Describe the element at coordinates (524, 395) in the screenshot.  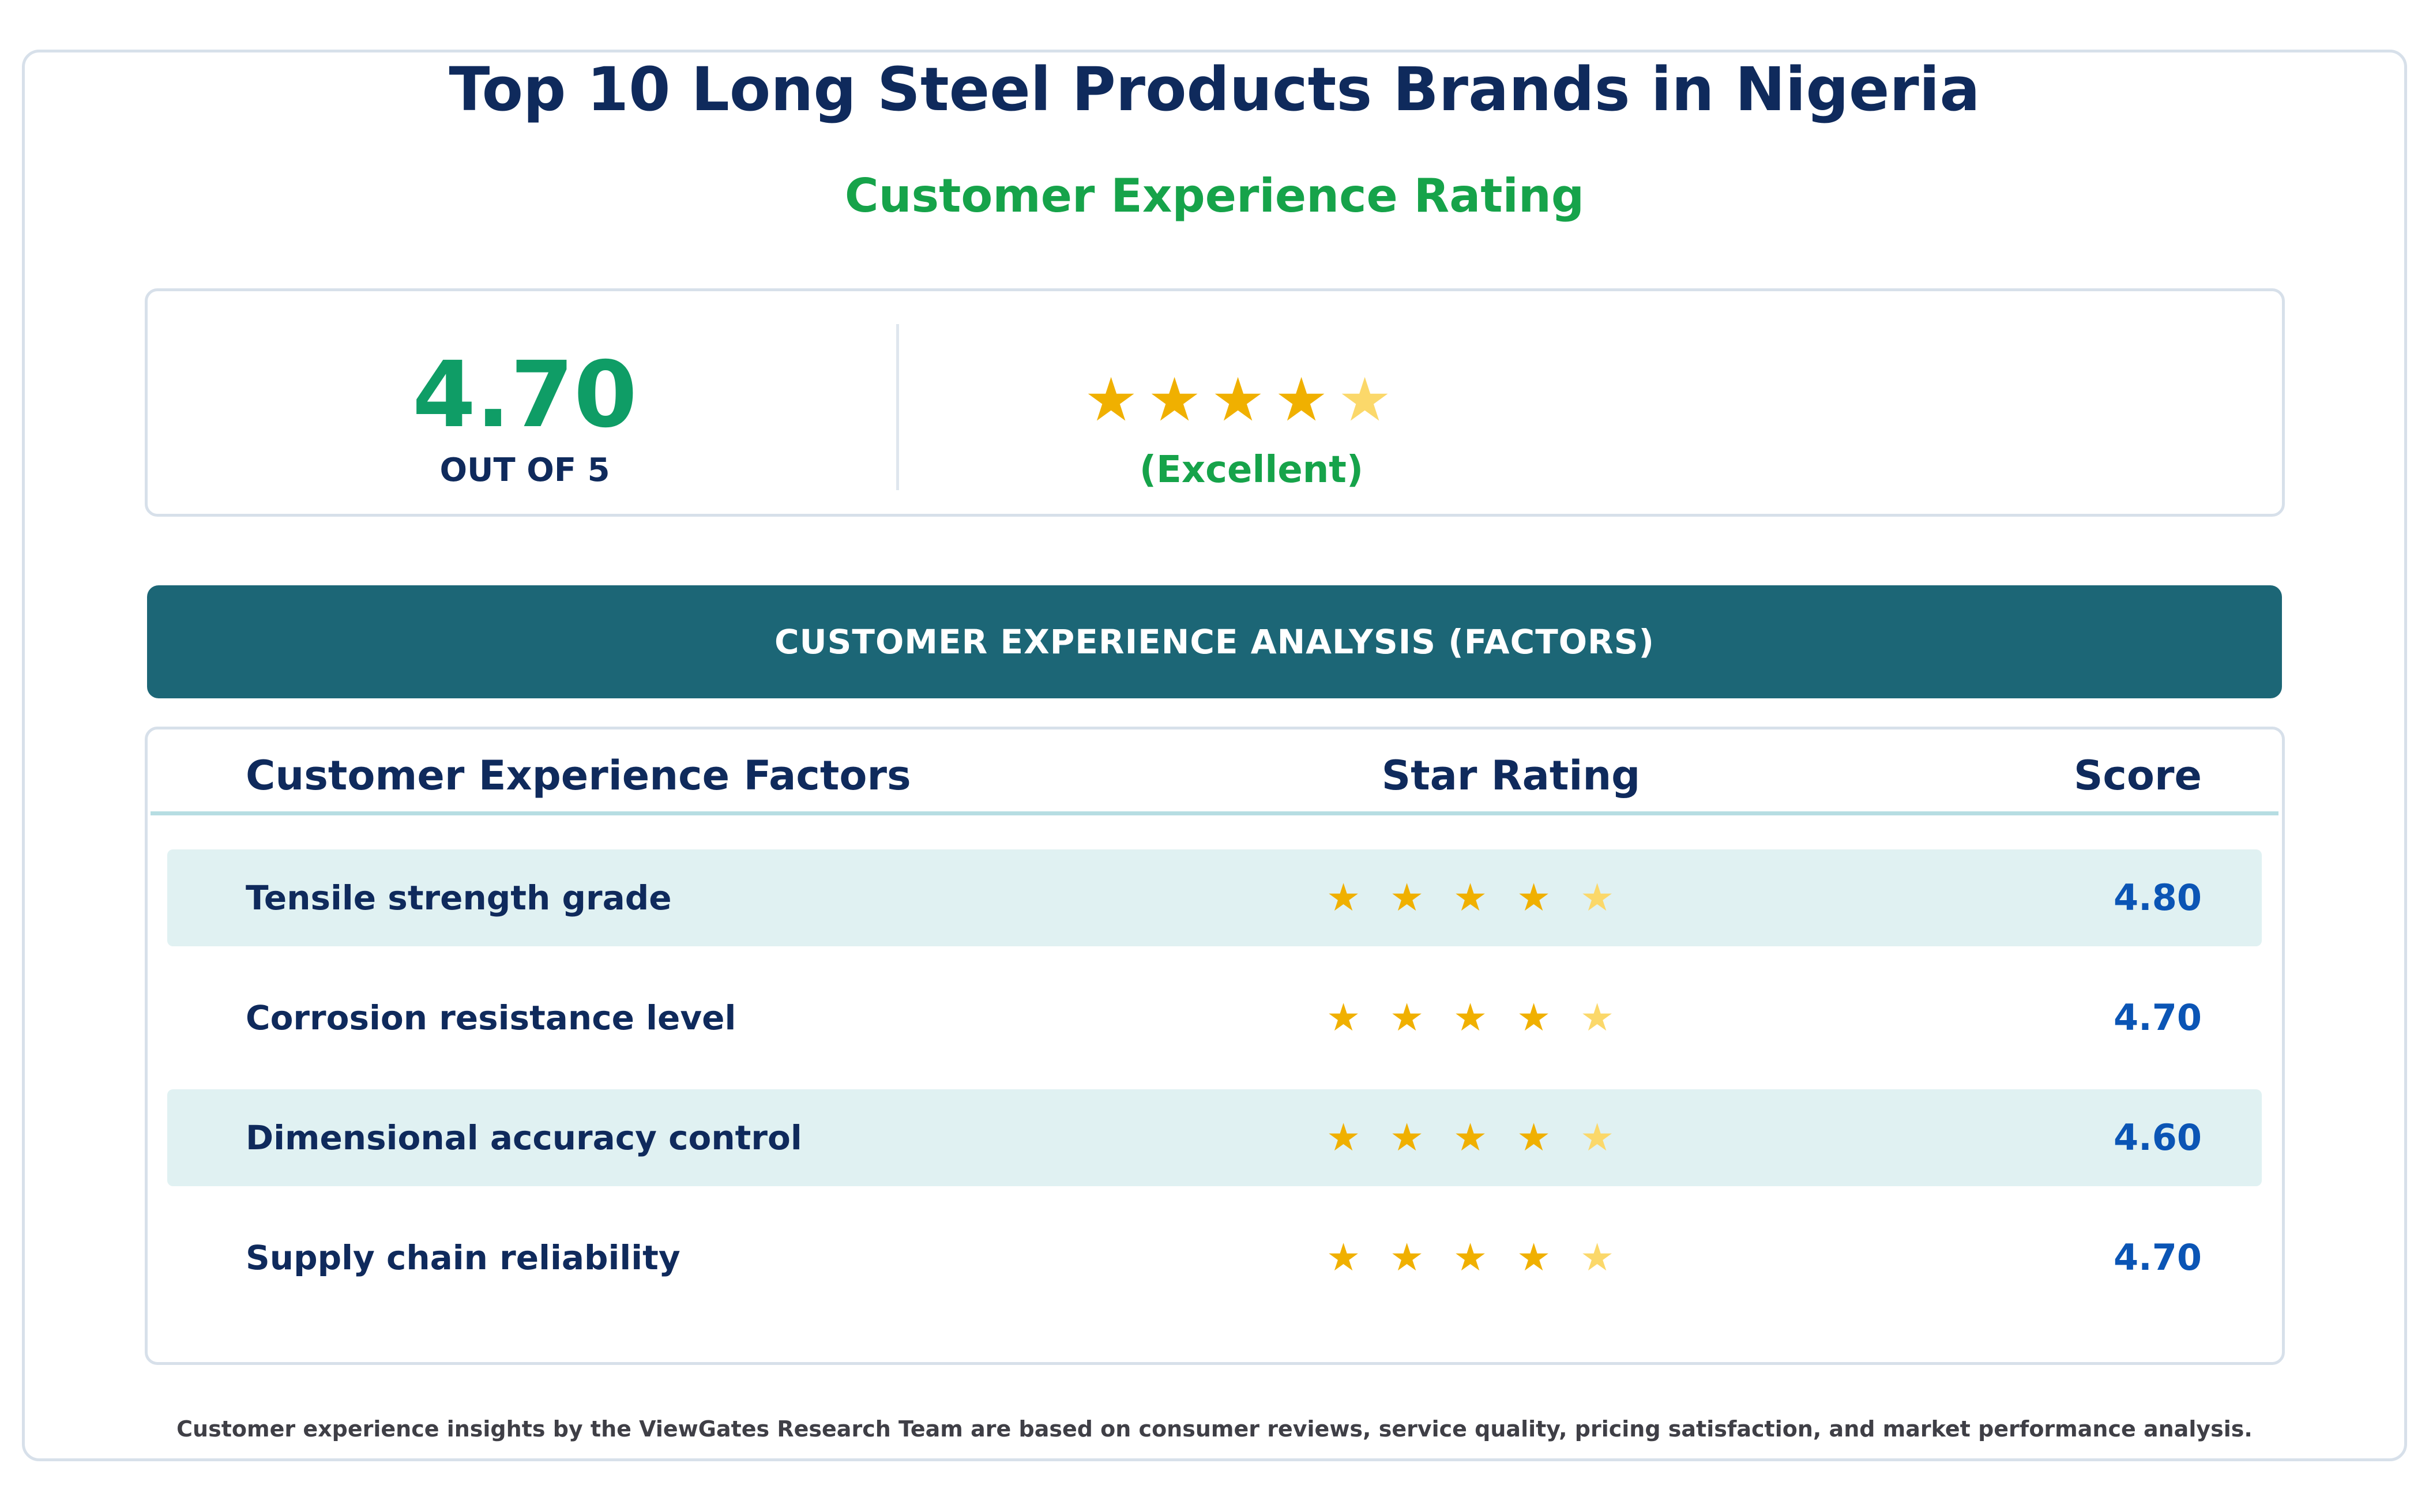
I see `overall-score: 4.70` at that location.